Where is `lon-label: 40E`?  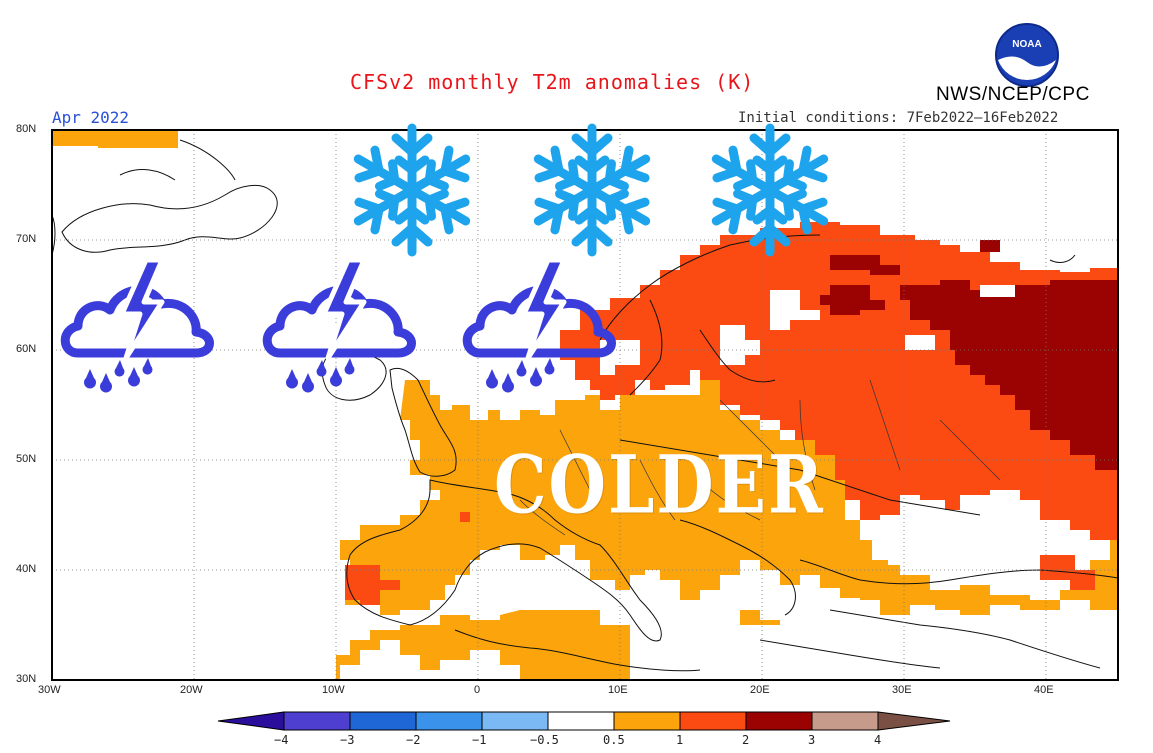
lon-label: 40E is located at coordinates (1044, 690).